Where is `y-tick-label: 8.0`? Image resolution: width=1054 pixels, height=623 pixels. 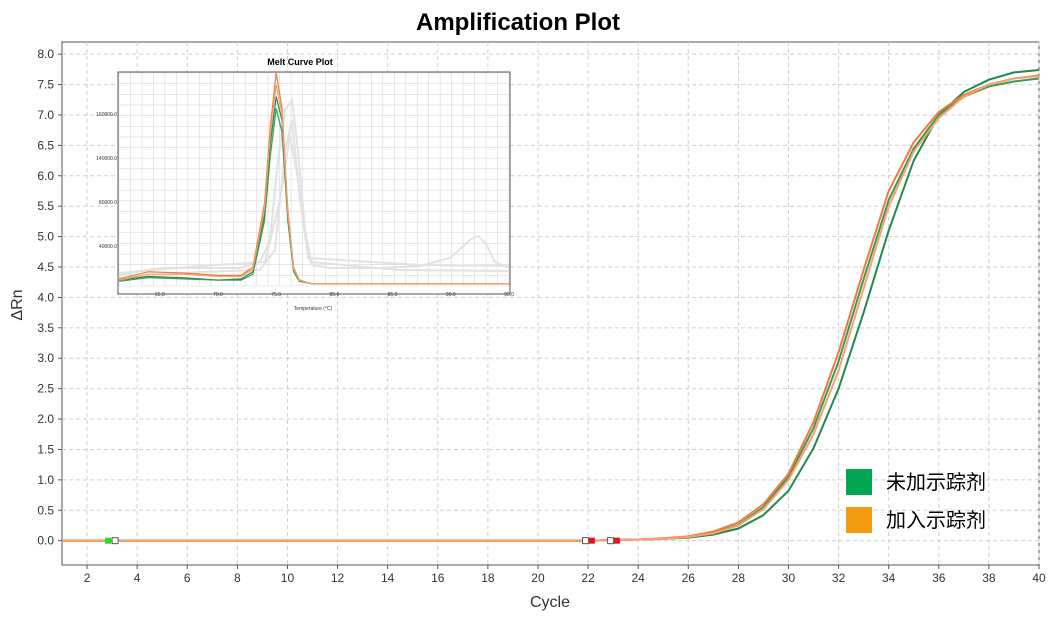 y-tick-label: 8.0 is located at coordinates (45, 54).